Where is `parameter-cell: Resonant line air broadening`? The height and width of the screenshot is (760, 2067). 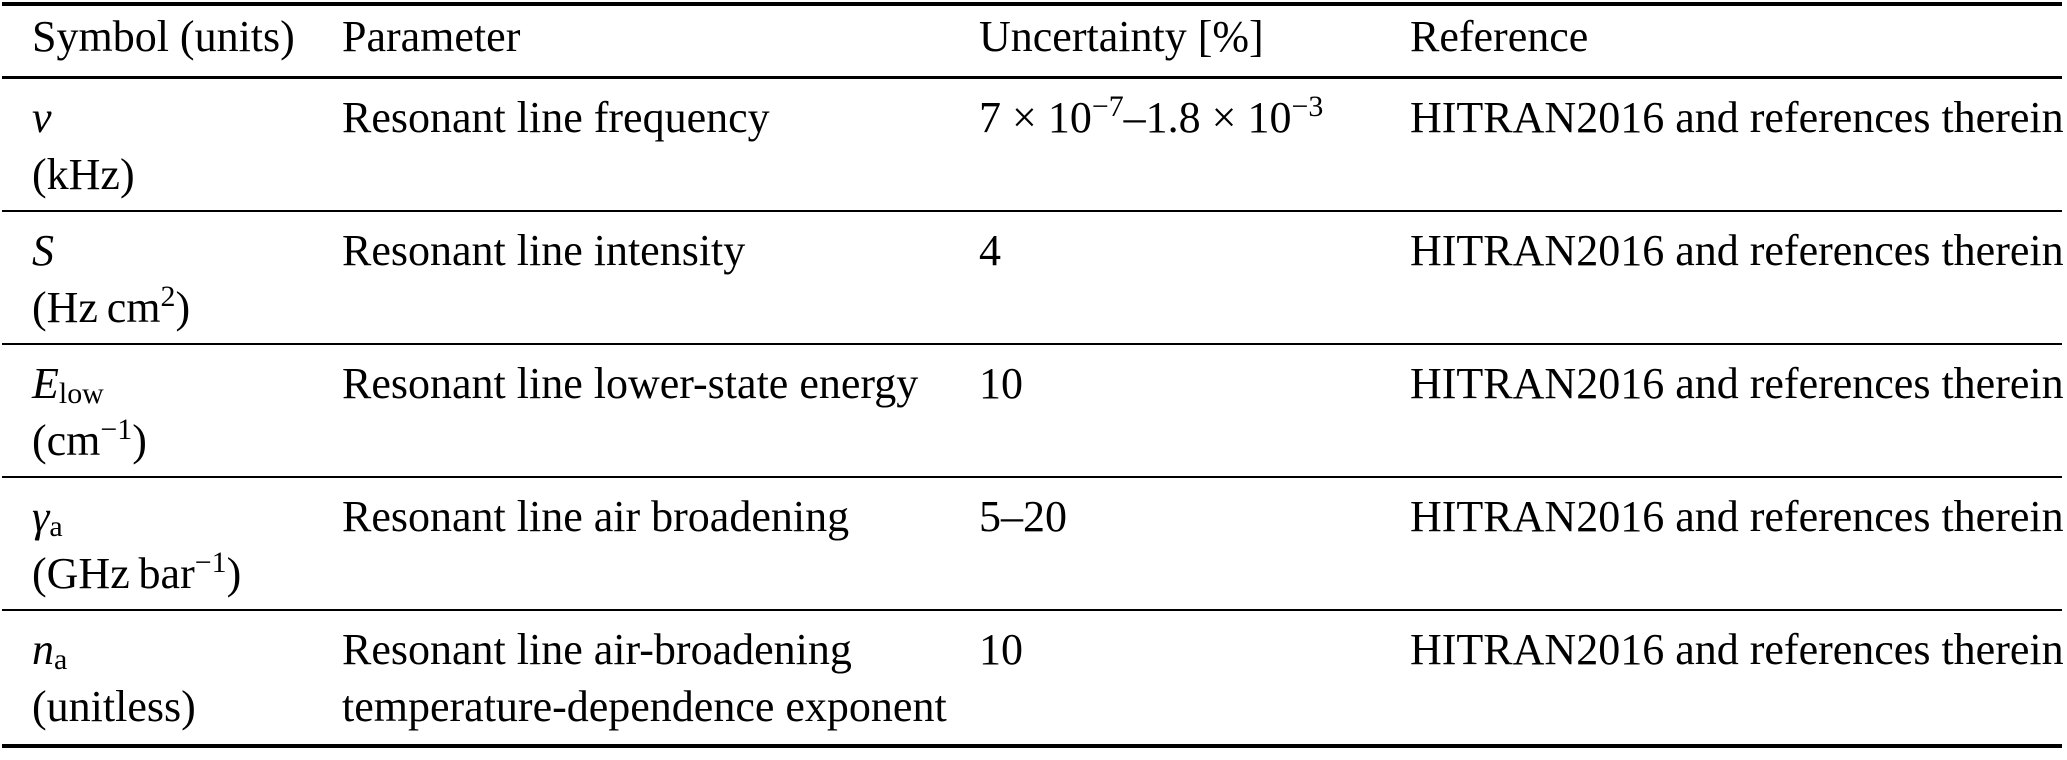 parameter-cell: Resonant line air broadening is located at coordinates (596, 516).